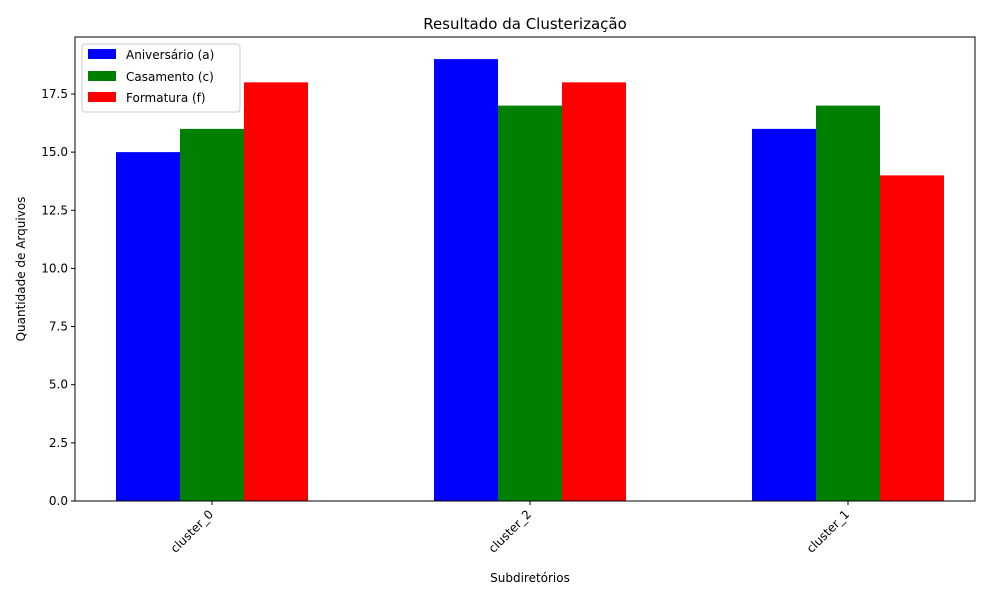  What do you see at coordinates (54, 268) in the screenshot?
I see `y-tick-label: 10.0` at bounding box center [54, 268].